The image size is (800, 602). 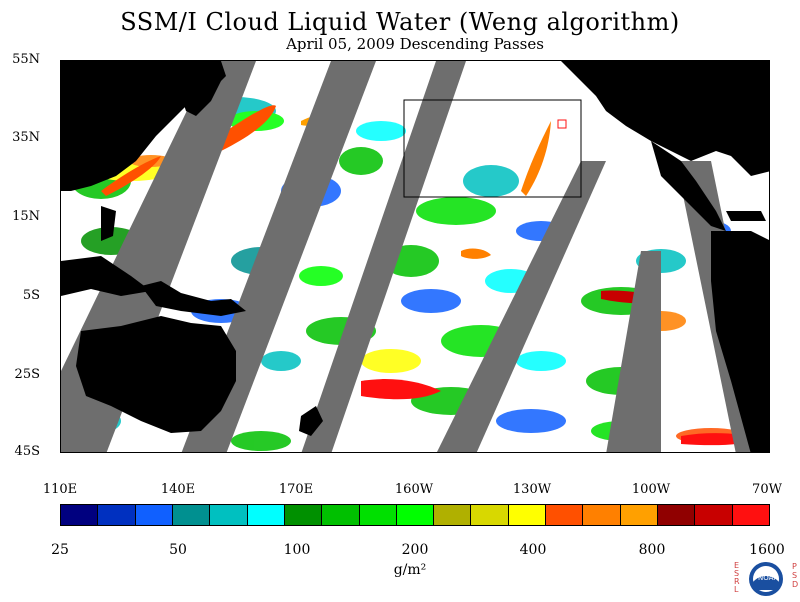 What do you see at coordinates (415, 44) in the screenshot?
I see `map-subtitle: April 05, 2009 Descending Passes` at bounding box center [415, 44].